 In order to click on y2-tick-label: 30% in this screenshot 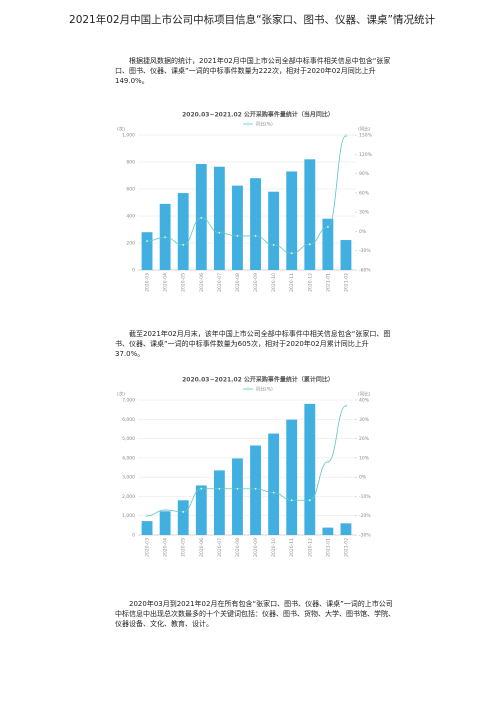, I will do `click(364, 213)`.